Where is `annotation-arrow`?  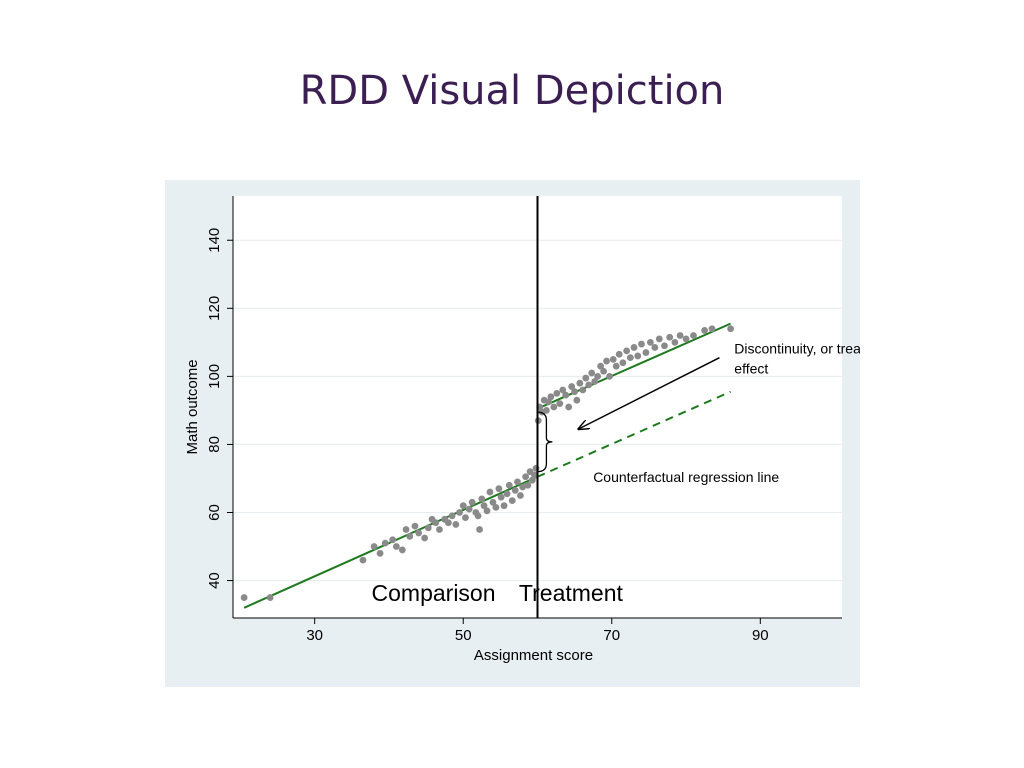
annotation-arrow is located at coordinates (649, 392).